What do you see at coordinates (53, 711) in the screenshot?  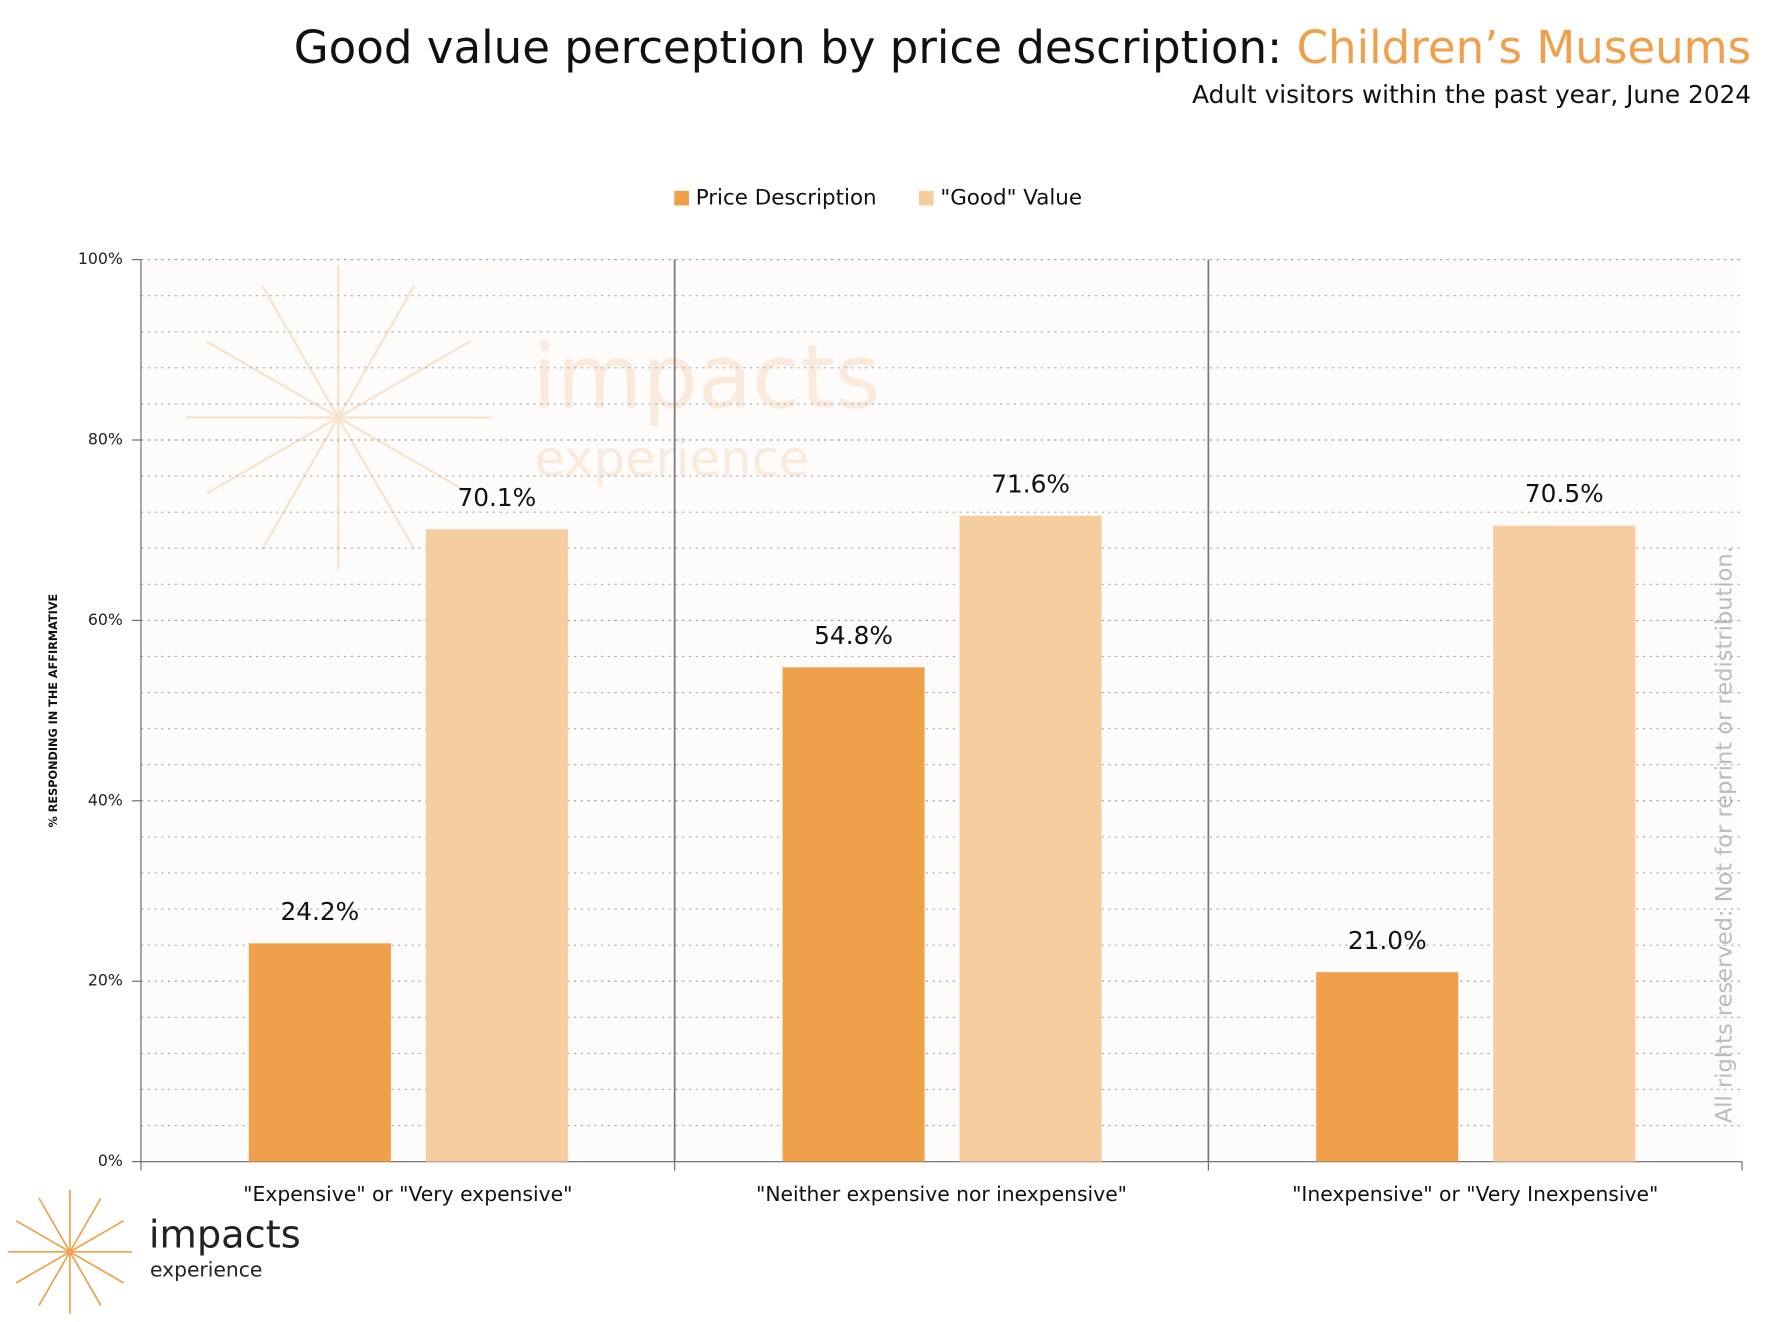 I see `y-axis-label: % RESPONDING IN THE AFFIRMATIVE` at bounding box center [53, 711].